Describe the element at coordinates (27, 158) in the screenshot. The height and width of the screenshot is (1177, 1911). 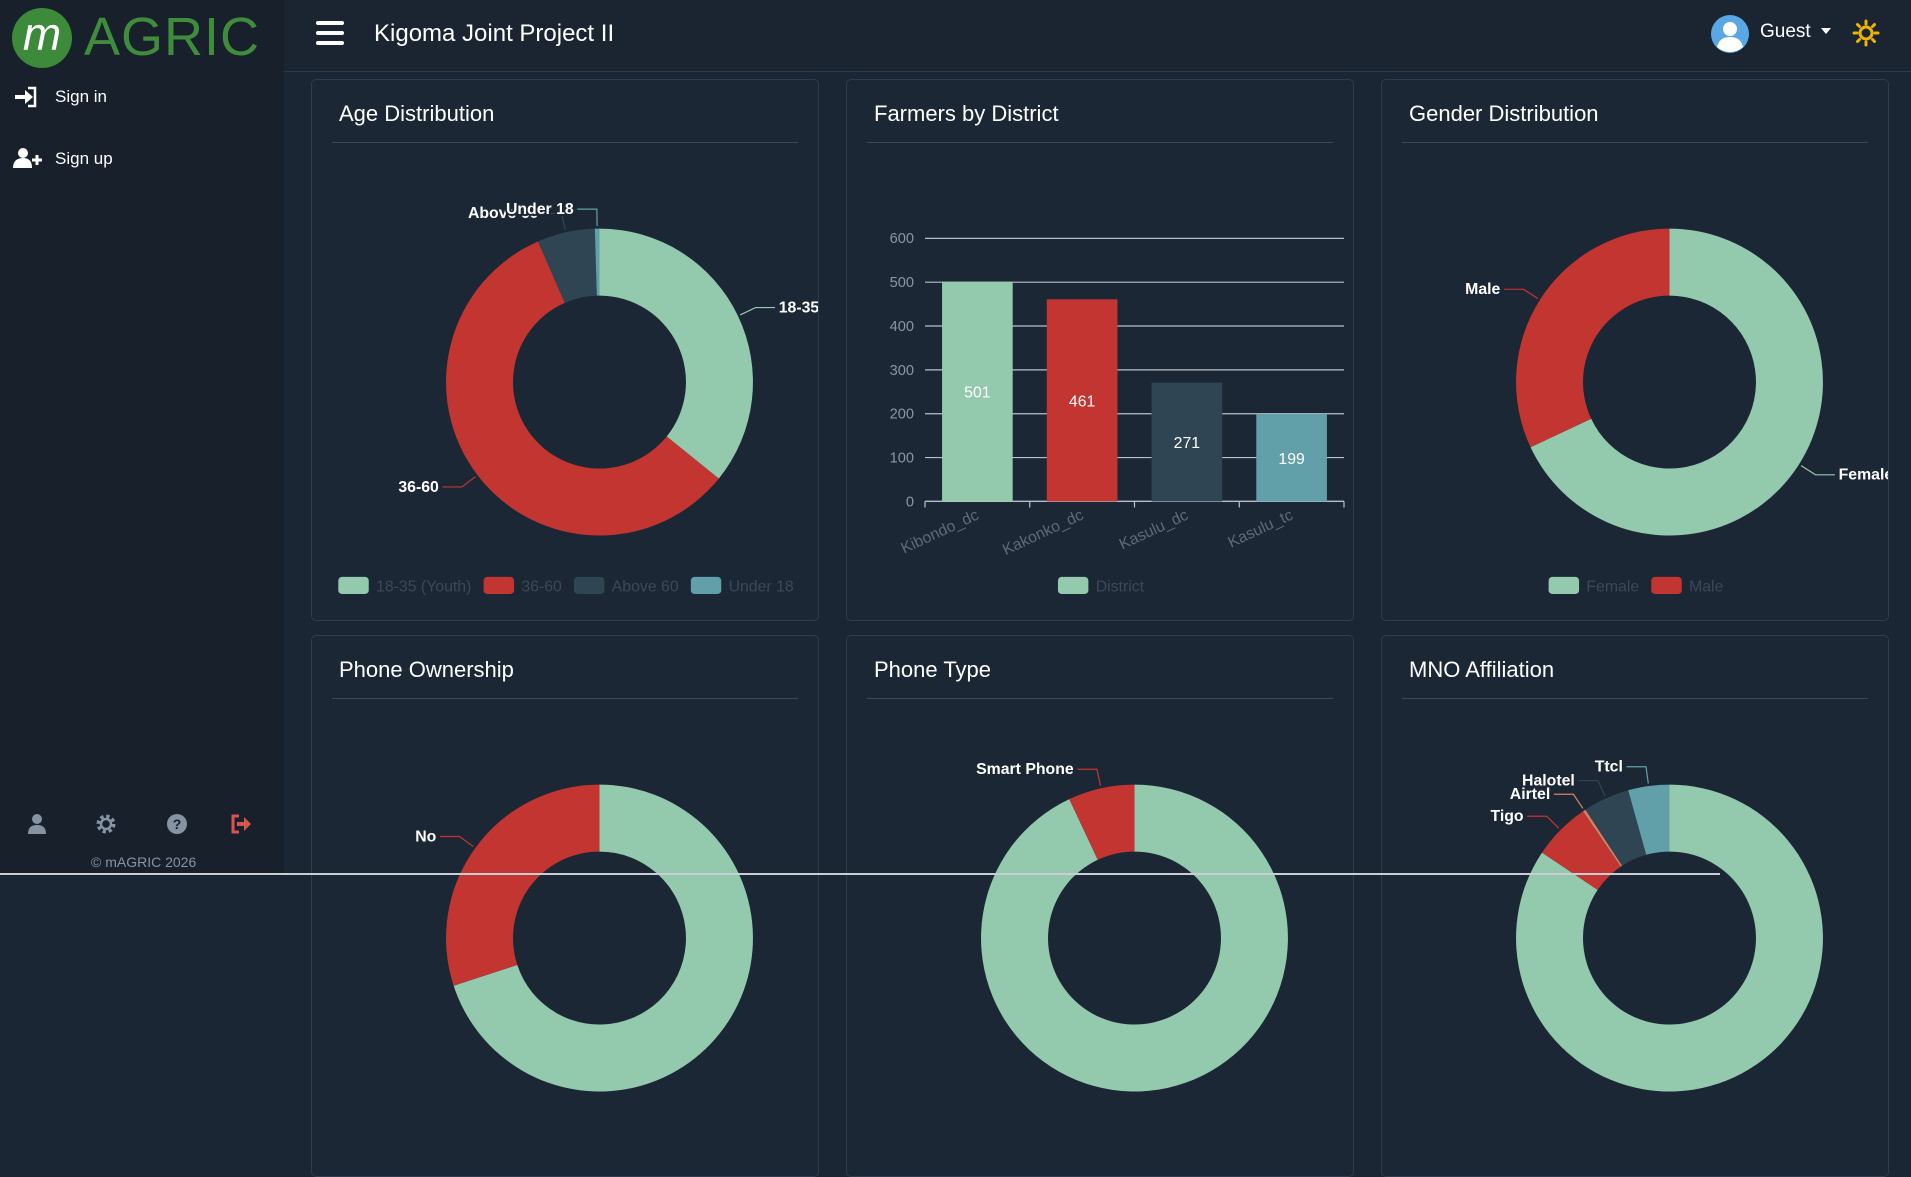
I see `sign-up-icon` at that location.